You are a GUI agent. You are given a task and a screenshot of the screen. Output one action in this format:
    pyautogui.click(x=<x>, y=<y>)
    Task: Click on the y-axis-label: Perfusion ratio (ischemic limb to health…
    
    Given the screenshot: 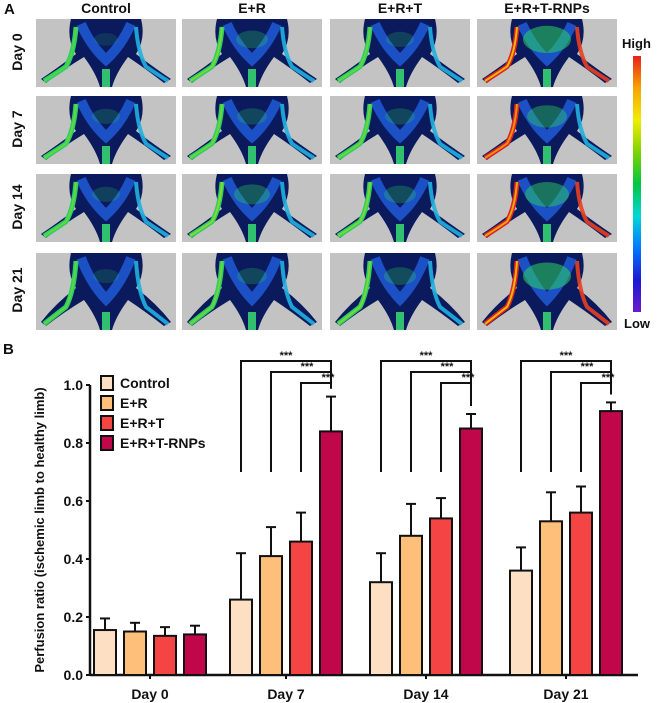 What is the action you would take?
    pyautogui.click(x=39, y=529)
    